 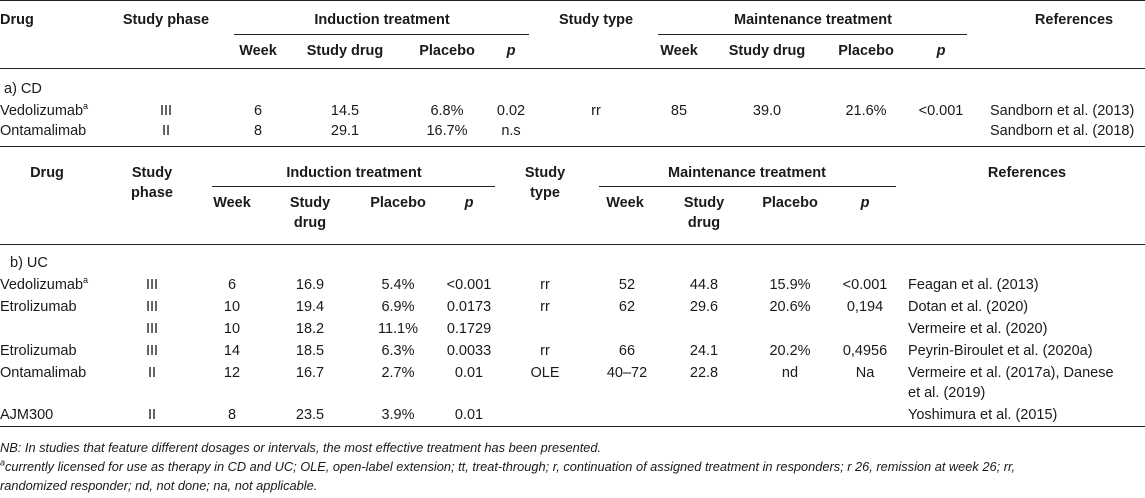 What do you see at coordinates (398, 351) in the screenshot?
I see `induction-placebo-cell: 6.3%` at bounding box center [398, 351].